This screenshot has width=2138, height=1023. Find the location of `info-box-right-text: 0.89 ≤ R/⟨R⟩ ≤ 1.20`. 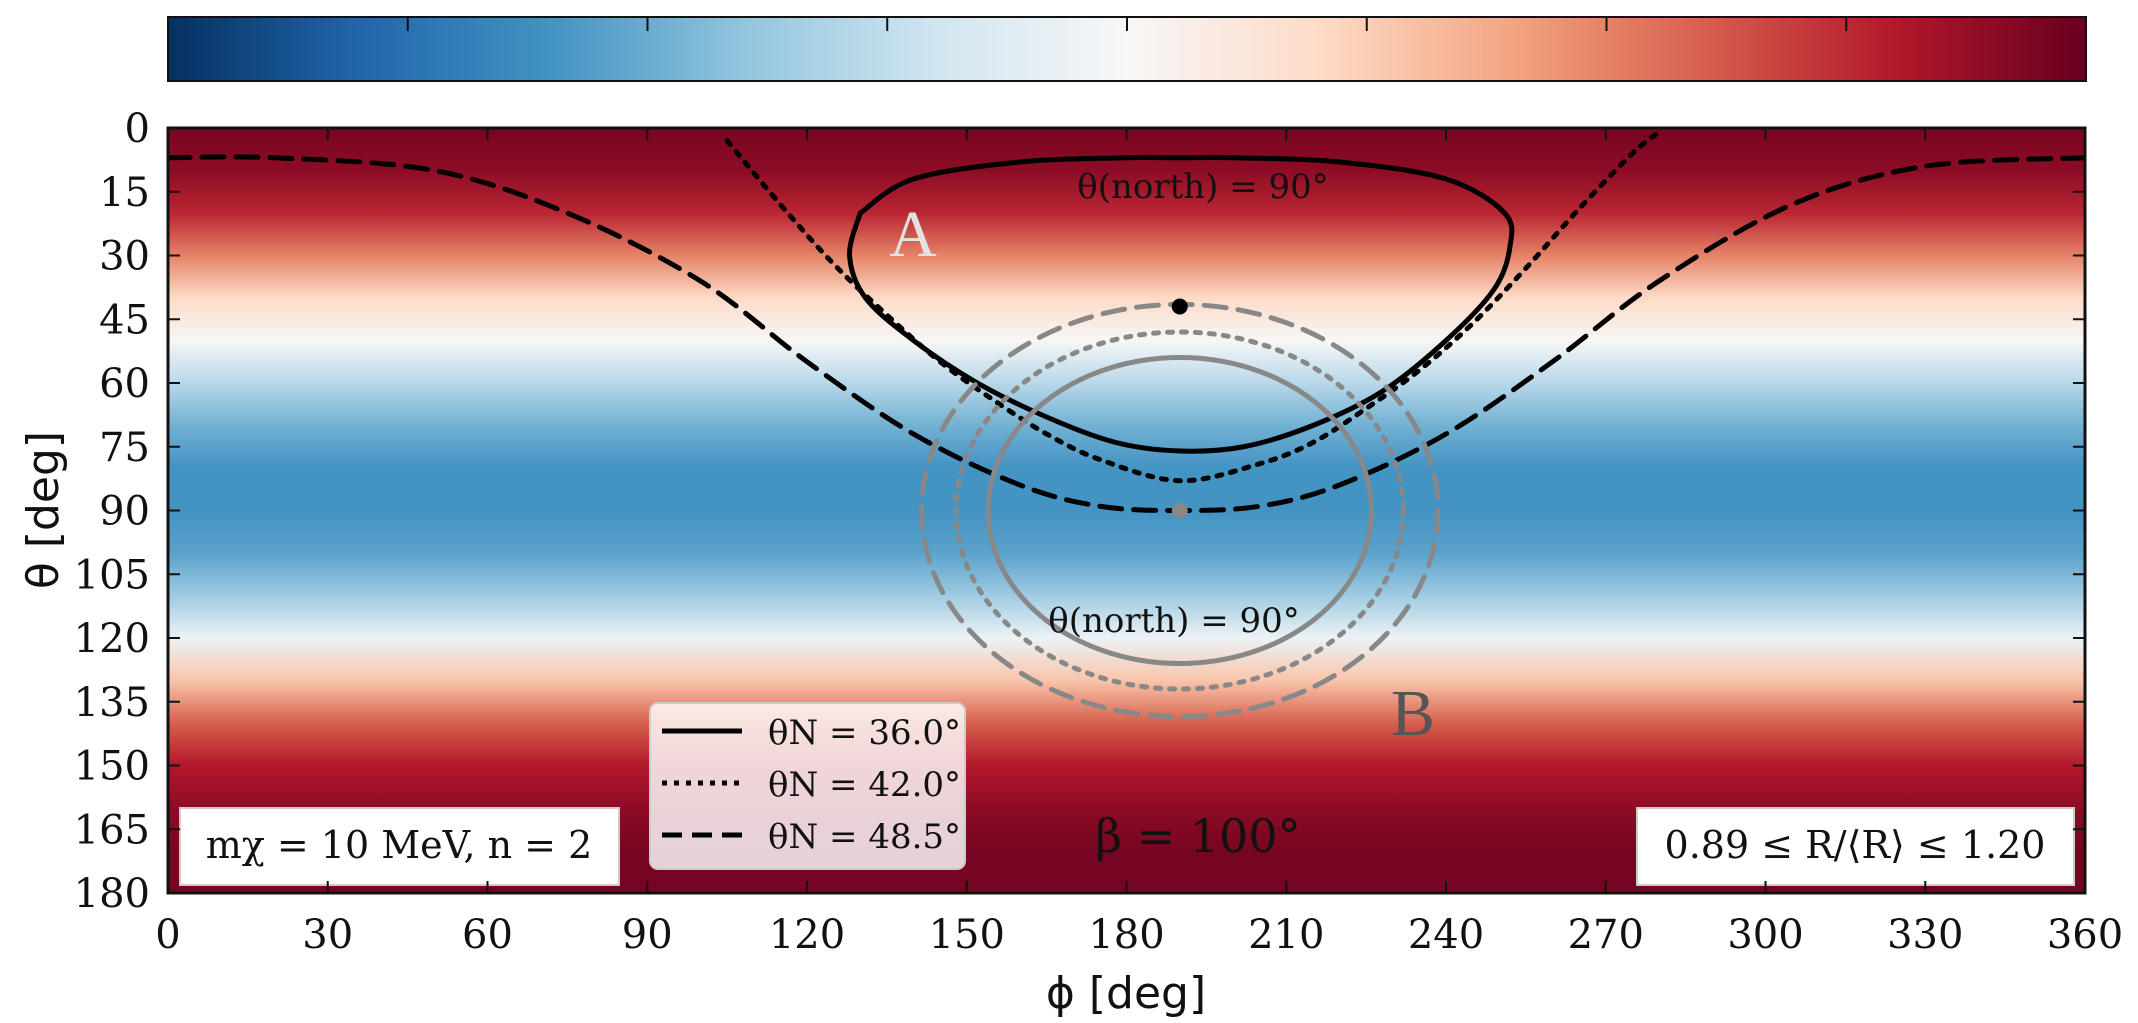

info-box-right-text: 0.89 ≤ R/⟨R⟩ ≤ 1.20 is located at coordinates (1855, 845).